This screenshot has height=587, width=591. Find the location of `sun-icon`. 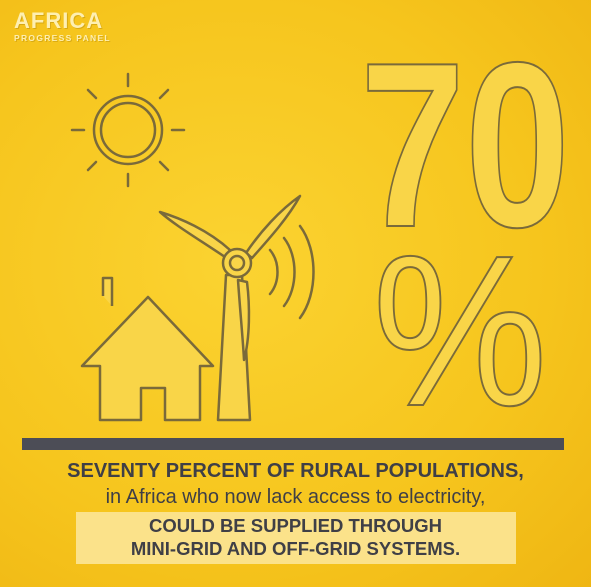

sun-icon is located at coordinates (128, 130).